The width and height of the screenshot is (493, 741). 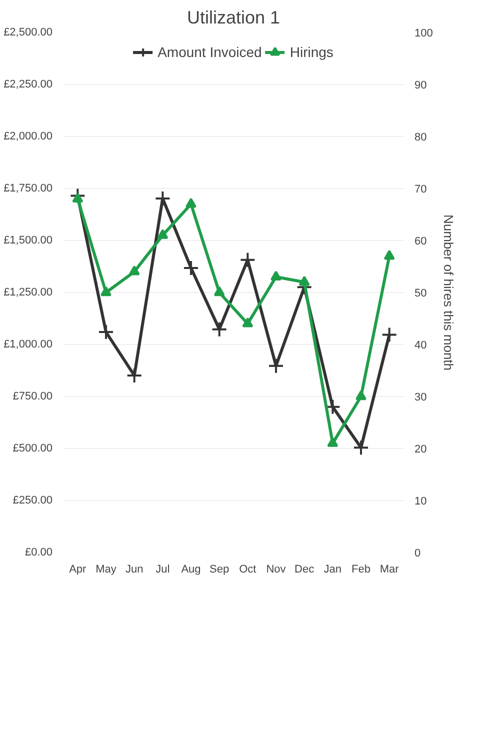 I want to click on x-tick-label: Jan, so click(x=333, y=570).